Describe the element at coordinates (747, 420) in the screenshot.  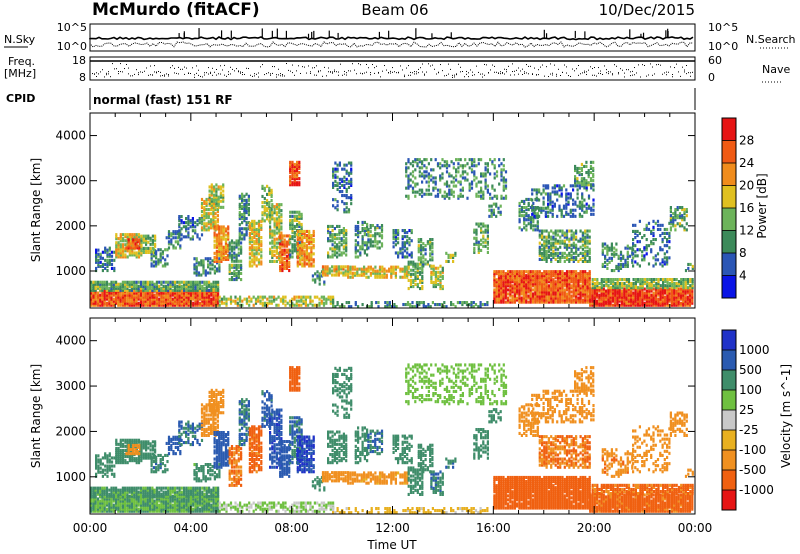
I see `velocity-colorbar: 1000 500 100 25 -25 -100 -500 -1000` at that location.